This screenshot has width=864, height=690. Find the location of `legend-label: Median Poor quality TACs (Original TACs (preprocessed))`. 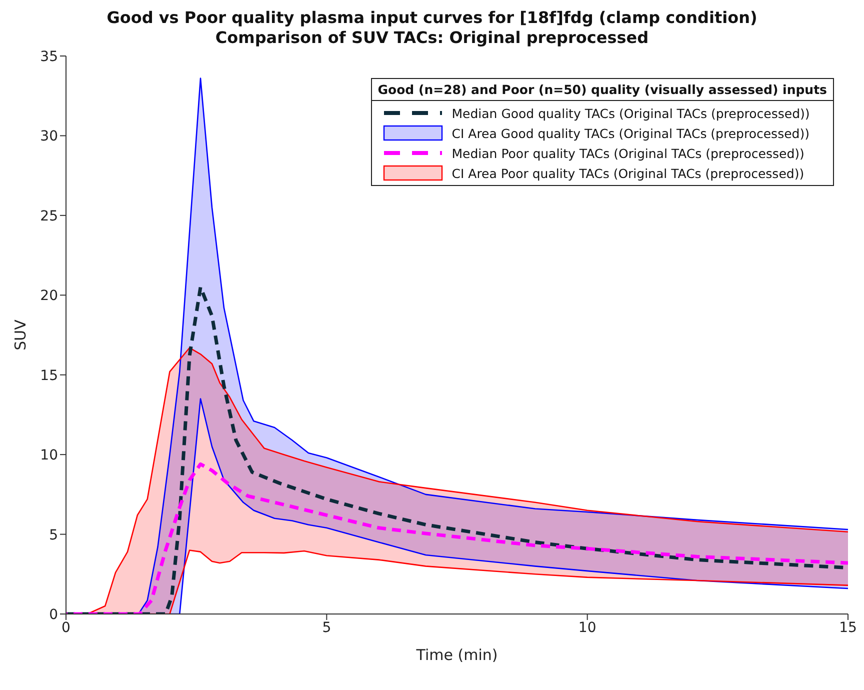

legend-label: Median Poor quality TACs (Original TACs (preprocessed)) is located at coordinates (628, 153).